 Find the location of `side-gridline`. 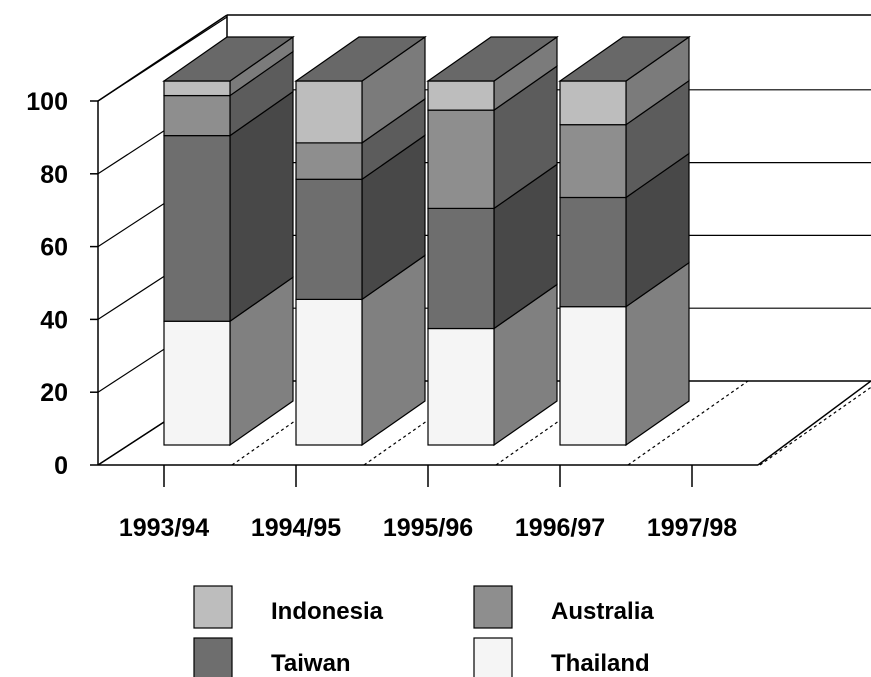

side-gridline is located at coordinates (162, 59).